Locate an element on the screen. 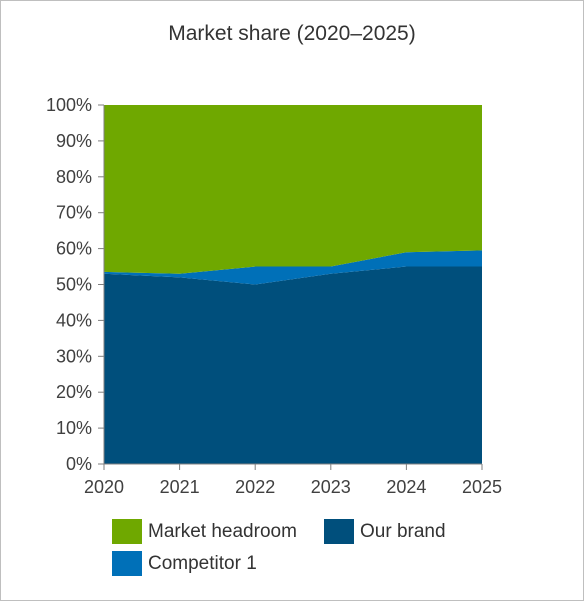 The width and height of the screenshot is (584, 601). legend-item-our-brand: Our brand is located at coordinates (385, 531).